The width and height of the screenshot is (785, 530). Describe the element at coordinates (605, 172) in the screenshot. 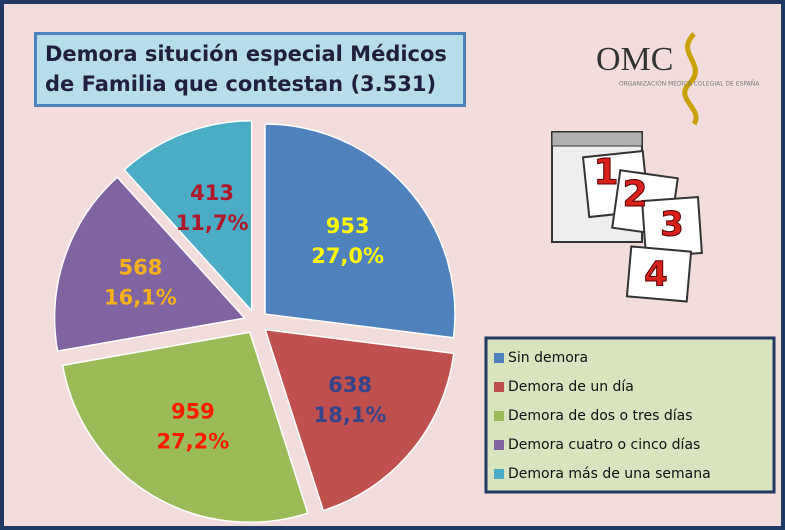

I see `calendar-number: 1` at that location.